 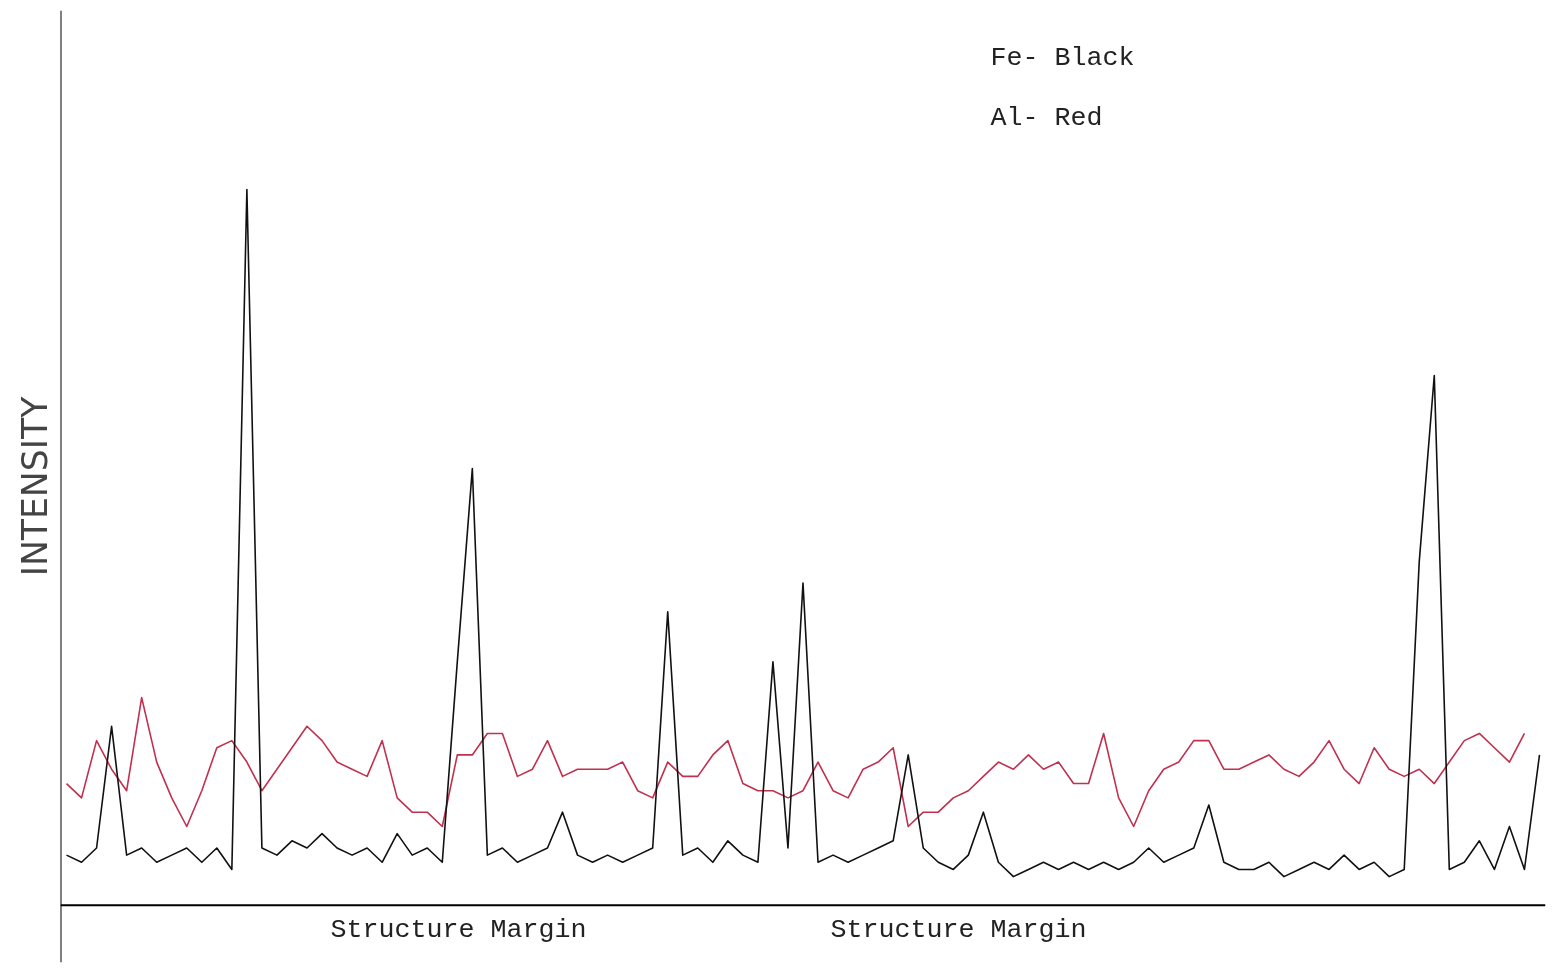 I want to click on text: Fe- Black, so click(x=1062, y=57).